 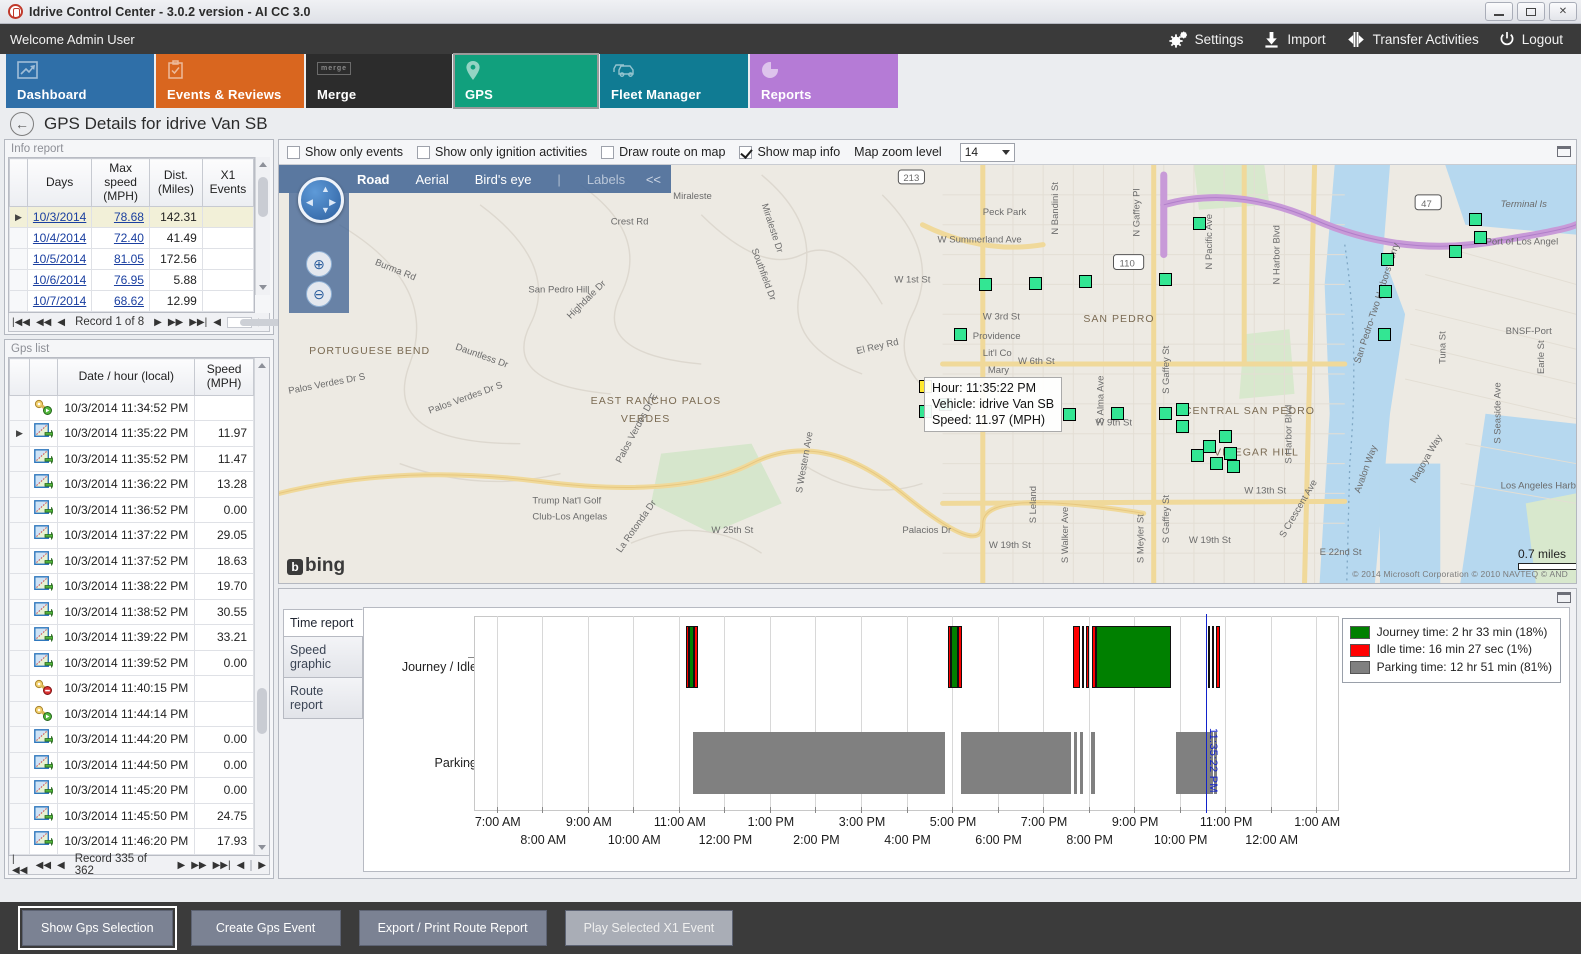 I want to click on gps-list-hscrollbar, so click(x=251, y=865).